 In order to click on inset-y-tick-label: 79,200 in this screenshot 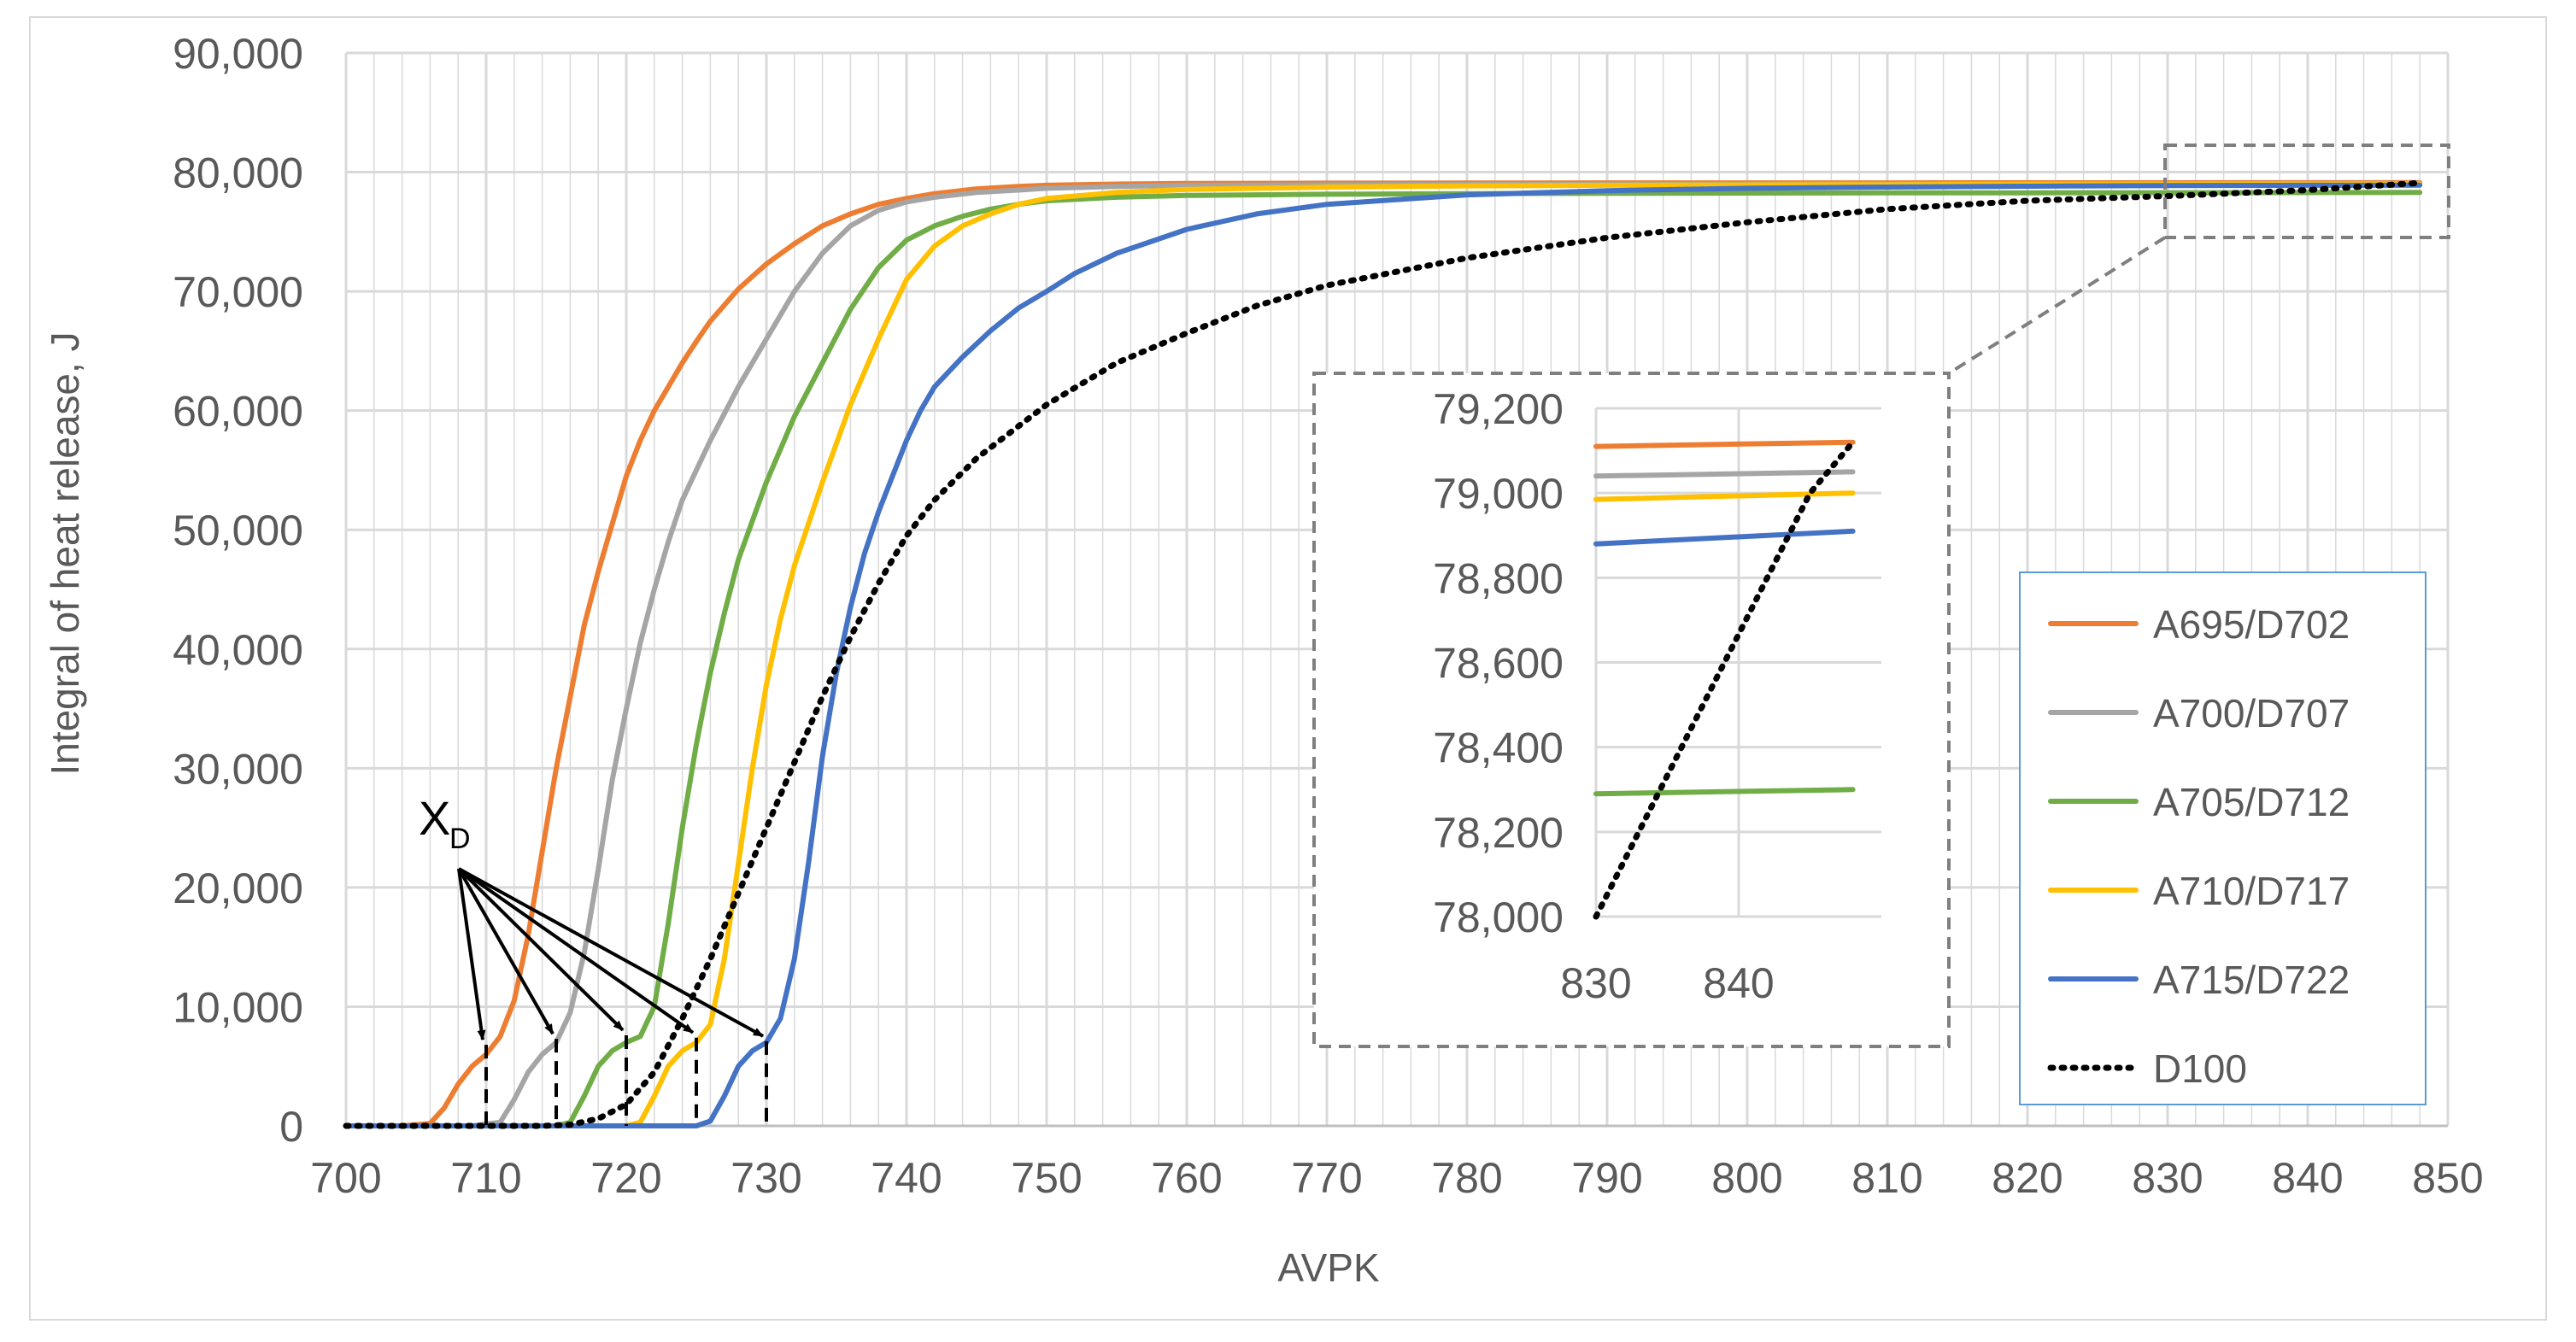, I will do `click(1498, 409)`.